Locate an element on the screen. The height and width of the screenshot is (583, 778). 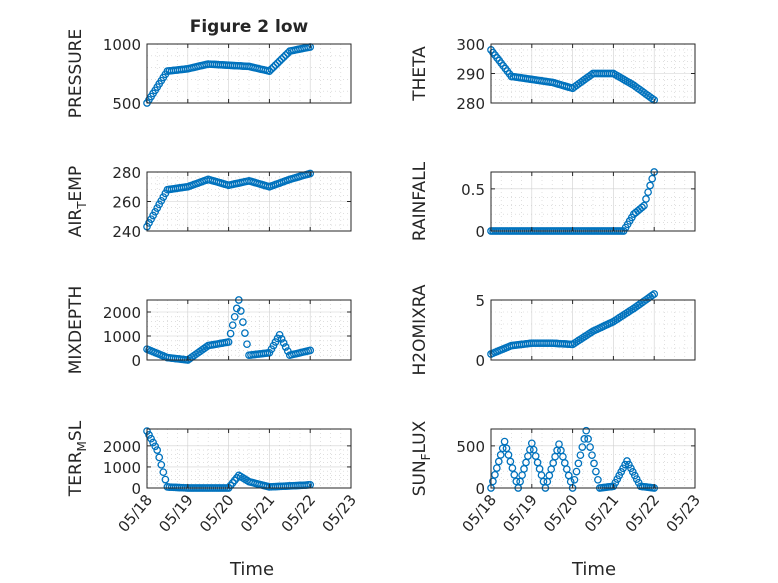
subplot-1: 500 1000 PRESSURE Figure 2 low is located at coordinates (209, 67).